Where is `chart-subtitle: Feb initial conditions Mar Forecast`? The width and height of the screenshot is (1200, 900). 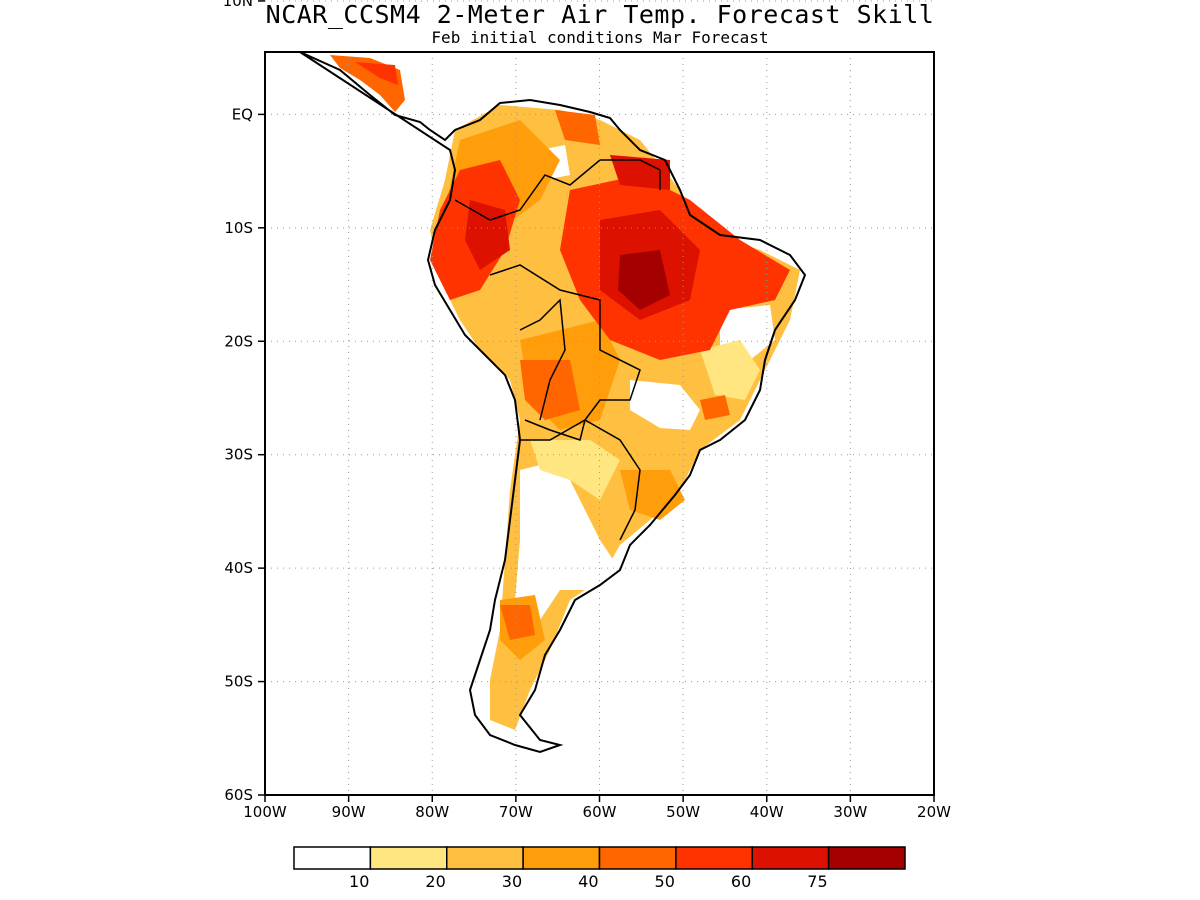 chart-subtitle: Feb initial conditions Mar Forecast is located at coordinates (600, 37).